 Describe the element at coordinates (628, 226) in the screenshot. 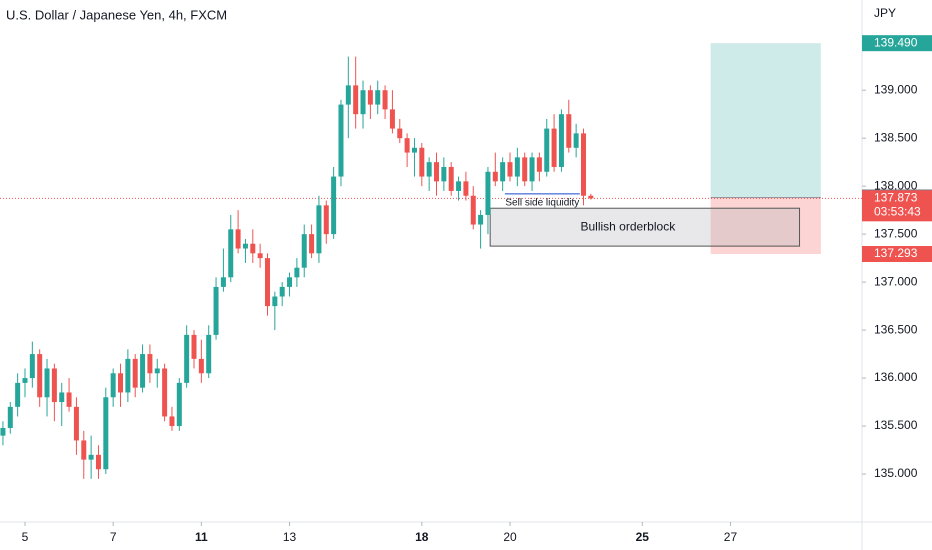

I see `orderblock-label: Bullish orderblock` at that location.